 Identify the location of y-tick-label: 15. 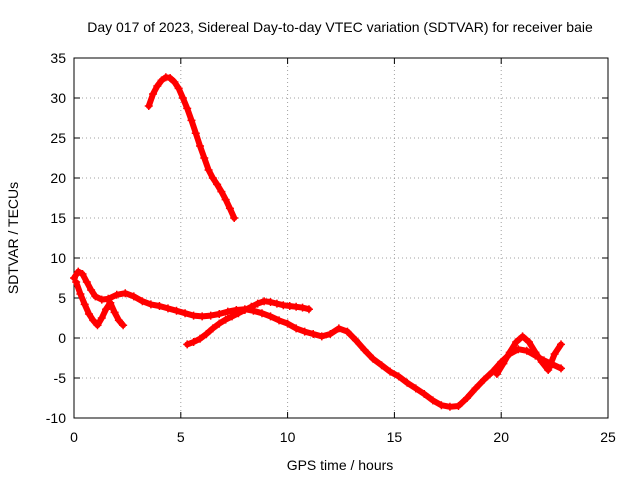
(58, 218).